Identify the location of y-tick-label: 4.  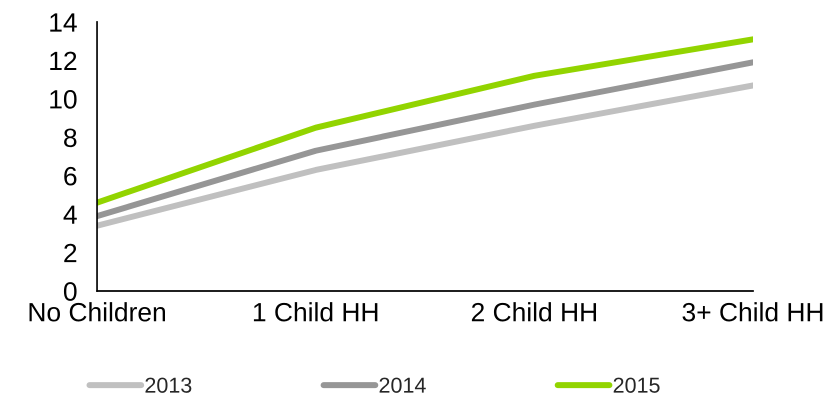
(70, 215).